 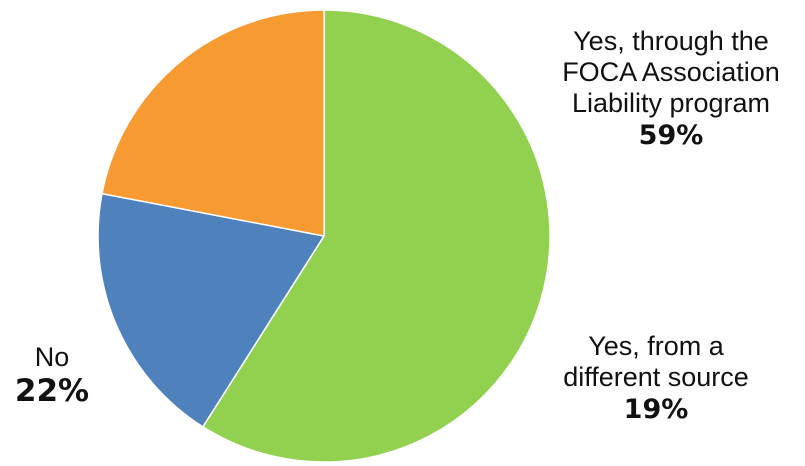 What do you see at coordinates (213, 123) in the screenshot?
I see `pie-slice-no` at bounding box center [213, 123].